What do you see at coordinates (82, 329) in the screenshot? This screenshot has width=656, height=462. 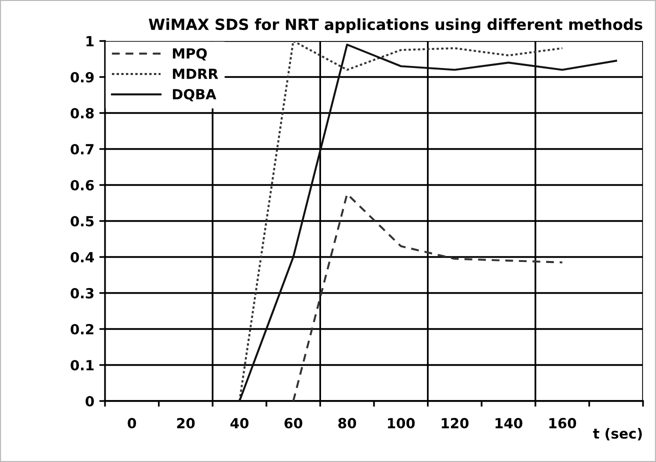 I see `y-tick-label: 0.2` at bounding box center [82, 329].